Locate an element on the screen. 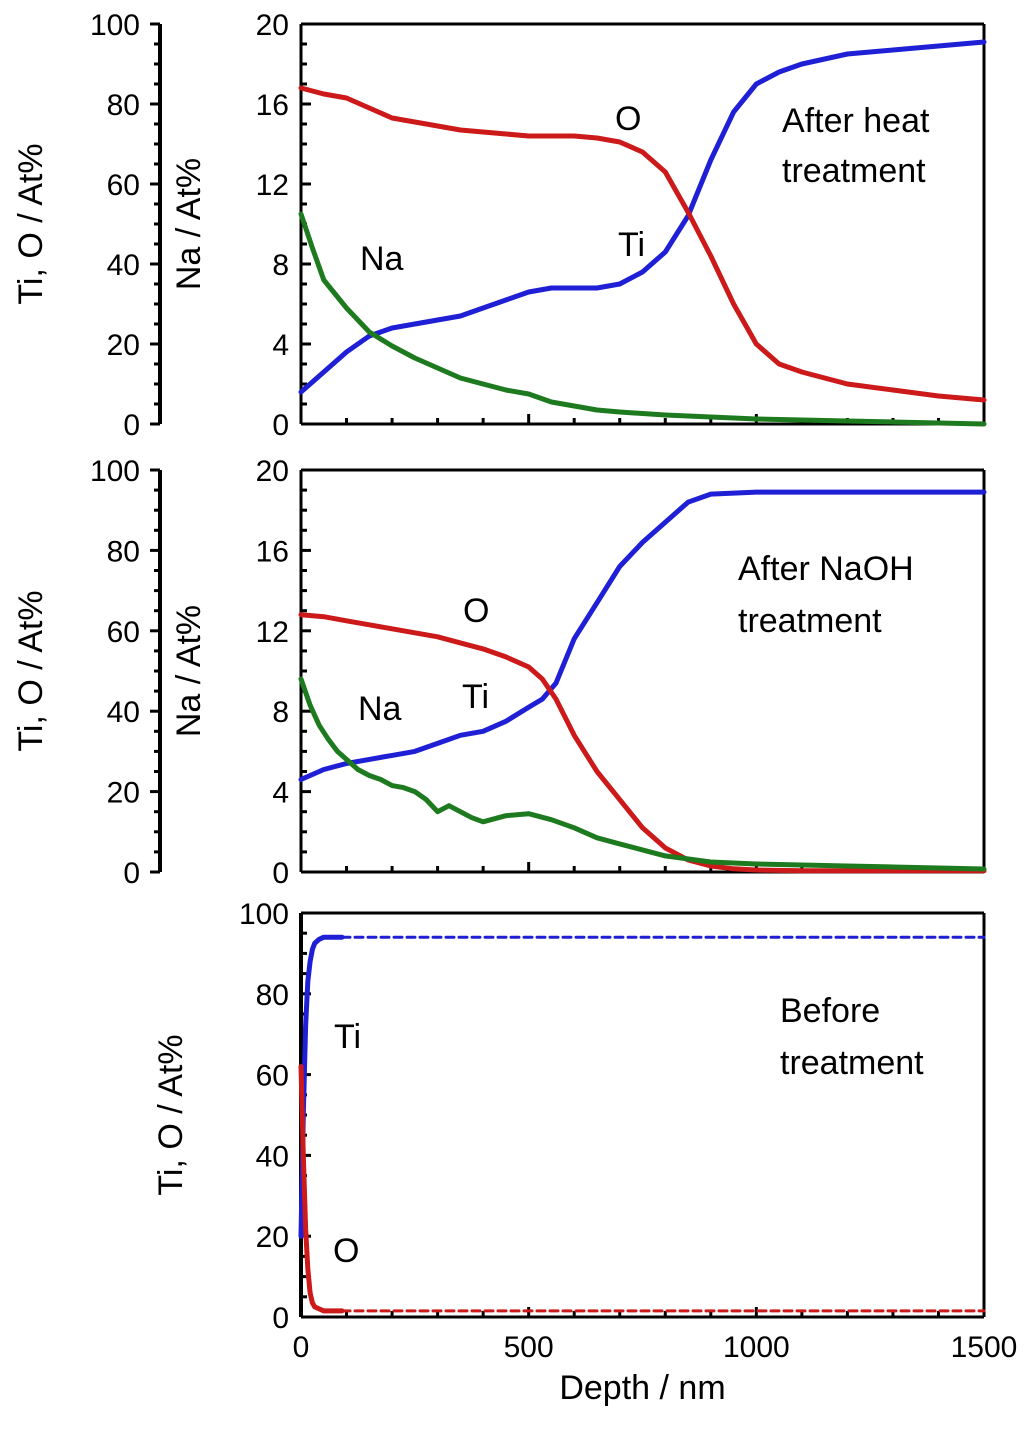 This screenshot has width=1024, height=1446. x-tick-label: 0 is located at coordinates (301, 1347).